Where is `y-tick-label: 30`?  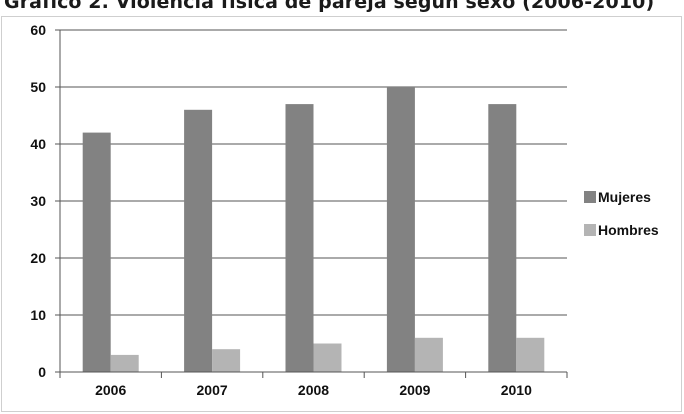 y-tick-label: 30 is located at coordinates (38, 201).